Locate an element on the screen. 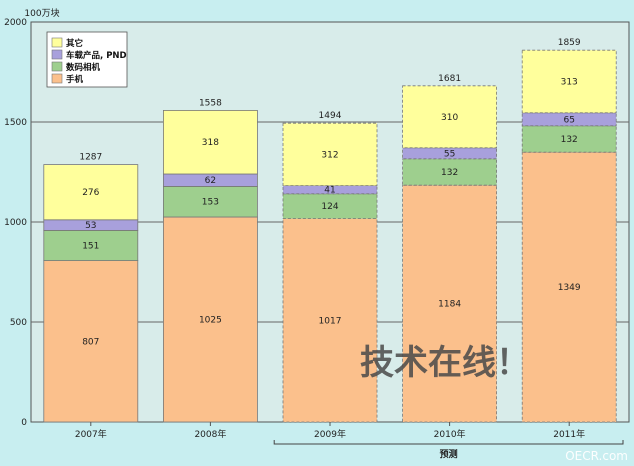  data-label: 153 is located at coordinates (210, 203).